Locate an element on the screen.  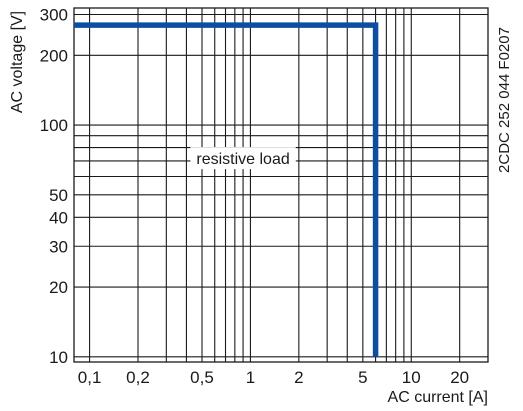
y-tick-label: 30 is located at coordinates (58, 246).